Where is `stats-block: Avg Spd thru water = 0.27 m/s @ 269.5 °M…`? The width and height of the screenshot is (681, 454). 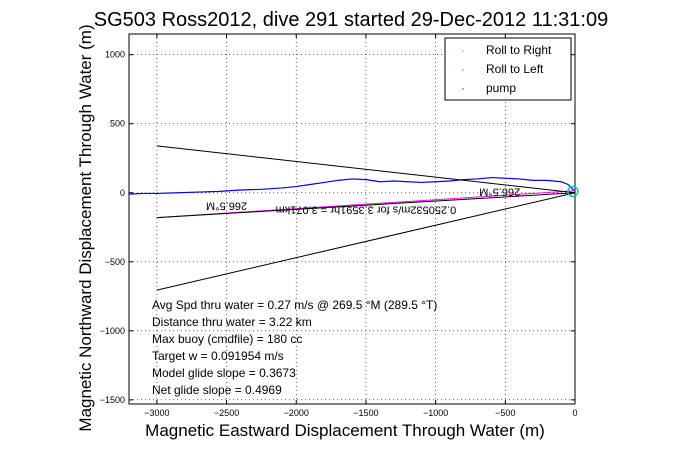
stats-block: Avg Spd thru water = 0.27 m/s @ 269.5 °M… is located at coordinates (294, 347).